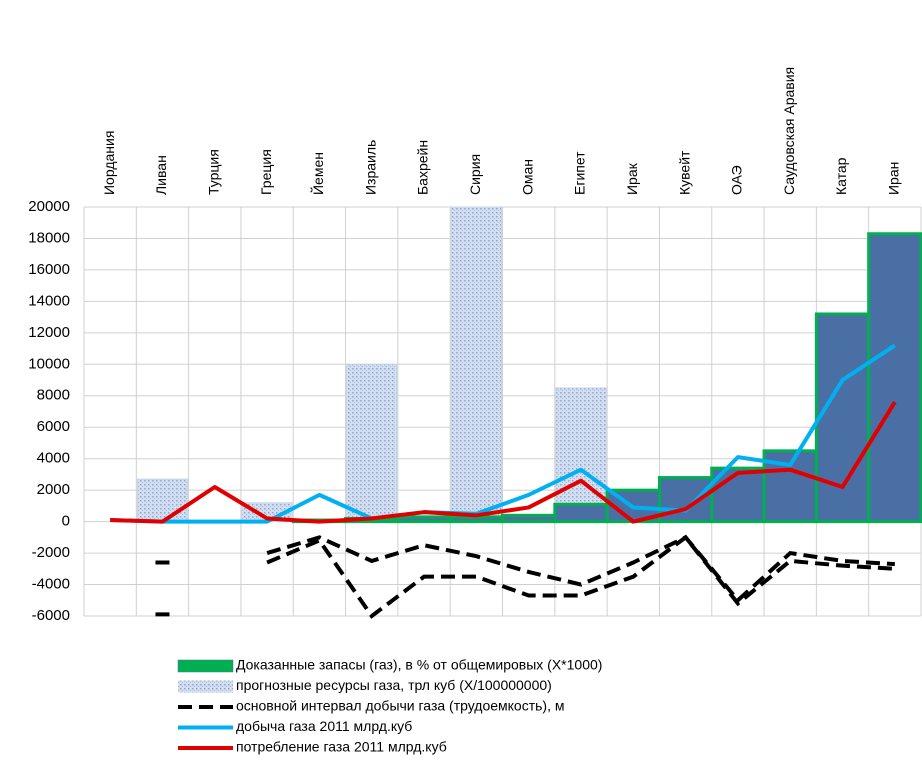 The height and width of the screenshot is (780, 922). Describe the element at coordinates (49, 237) in the screenshot. I see `y-tick-label: 18000` at that location.